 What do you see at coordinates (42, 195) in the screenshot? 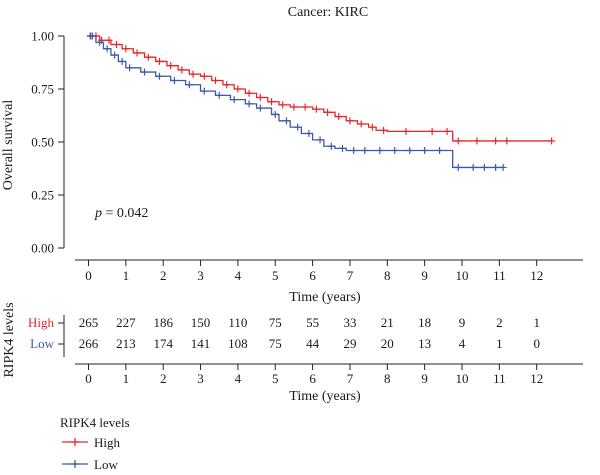
I see `y-tick-label: 0.25` at bounding box center [42, 195].